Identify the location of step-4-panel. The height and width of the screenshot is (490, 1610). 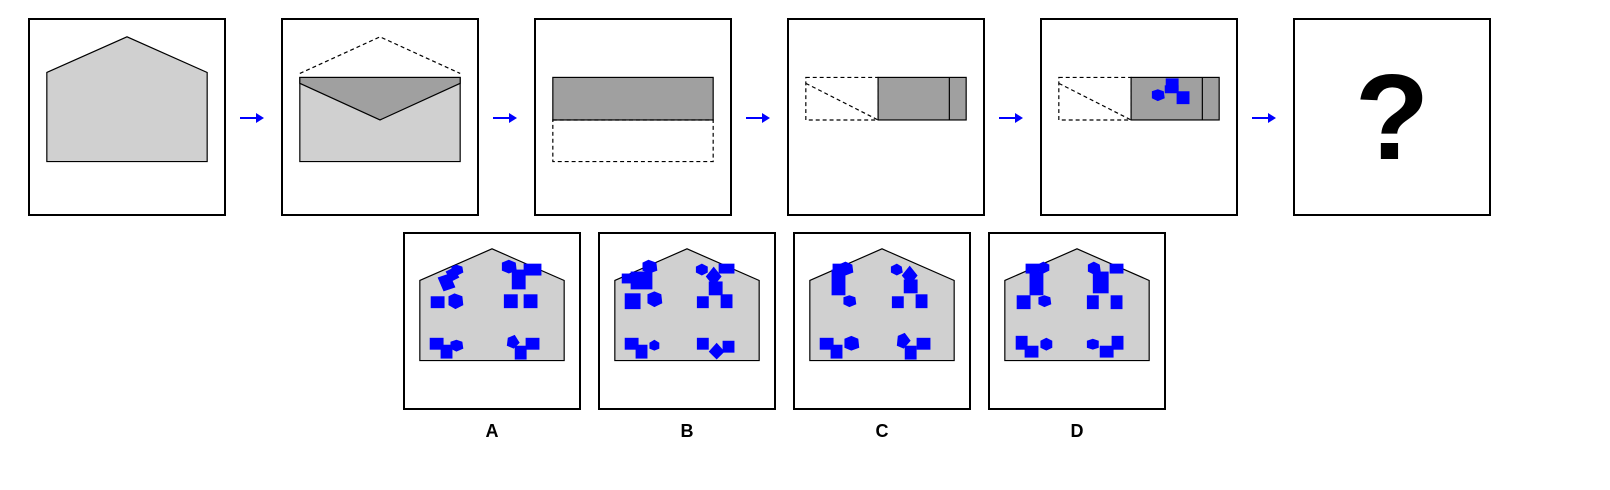
(886, 117).